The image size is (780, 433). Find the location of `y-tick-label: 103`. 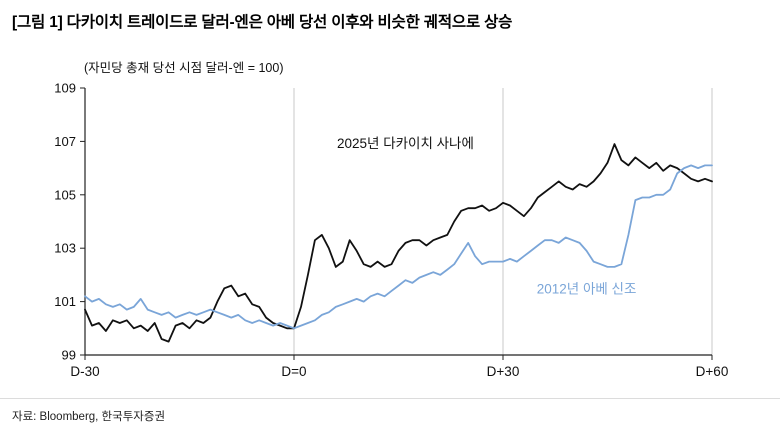

y-tick-label: 103 is located at coordinates (65, 248).